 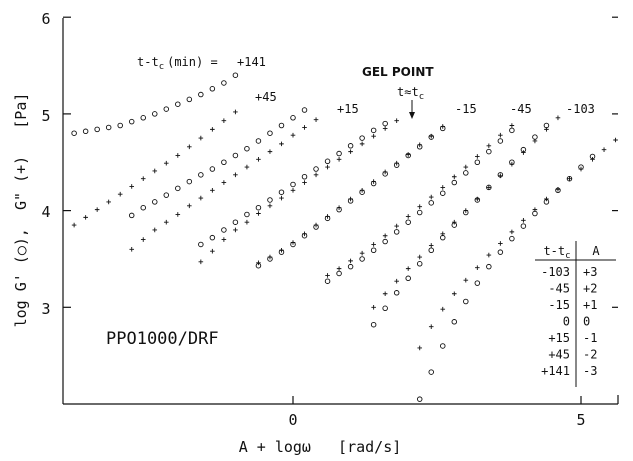 I want to click on gel-point-subscript: c, so click(x=421, y=97).